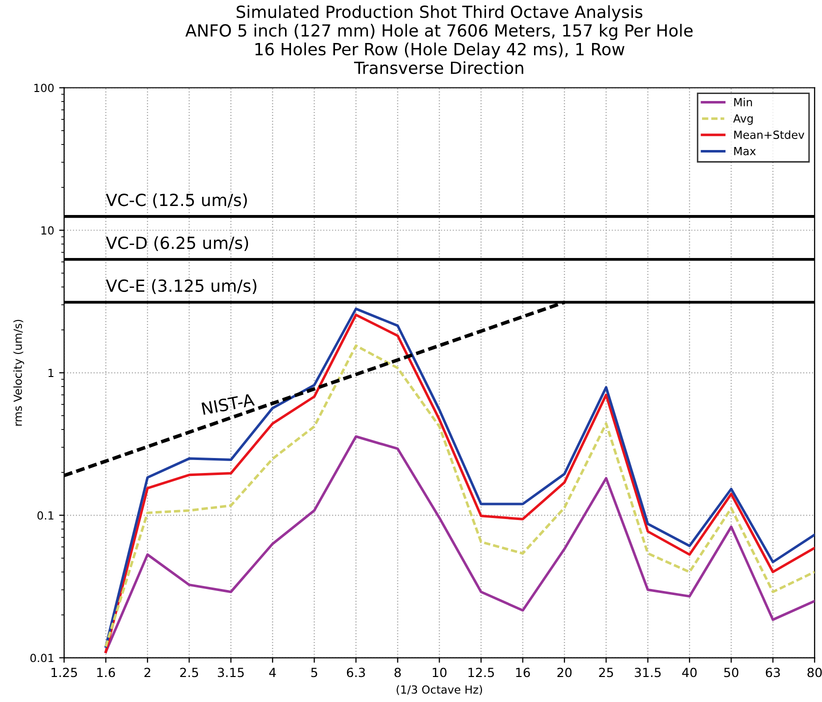 The image size is (822, 702). I want to click on x-tick-label: 12.5, so click(481, 673).